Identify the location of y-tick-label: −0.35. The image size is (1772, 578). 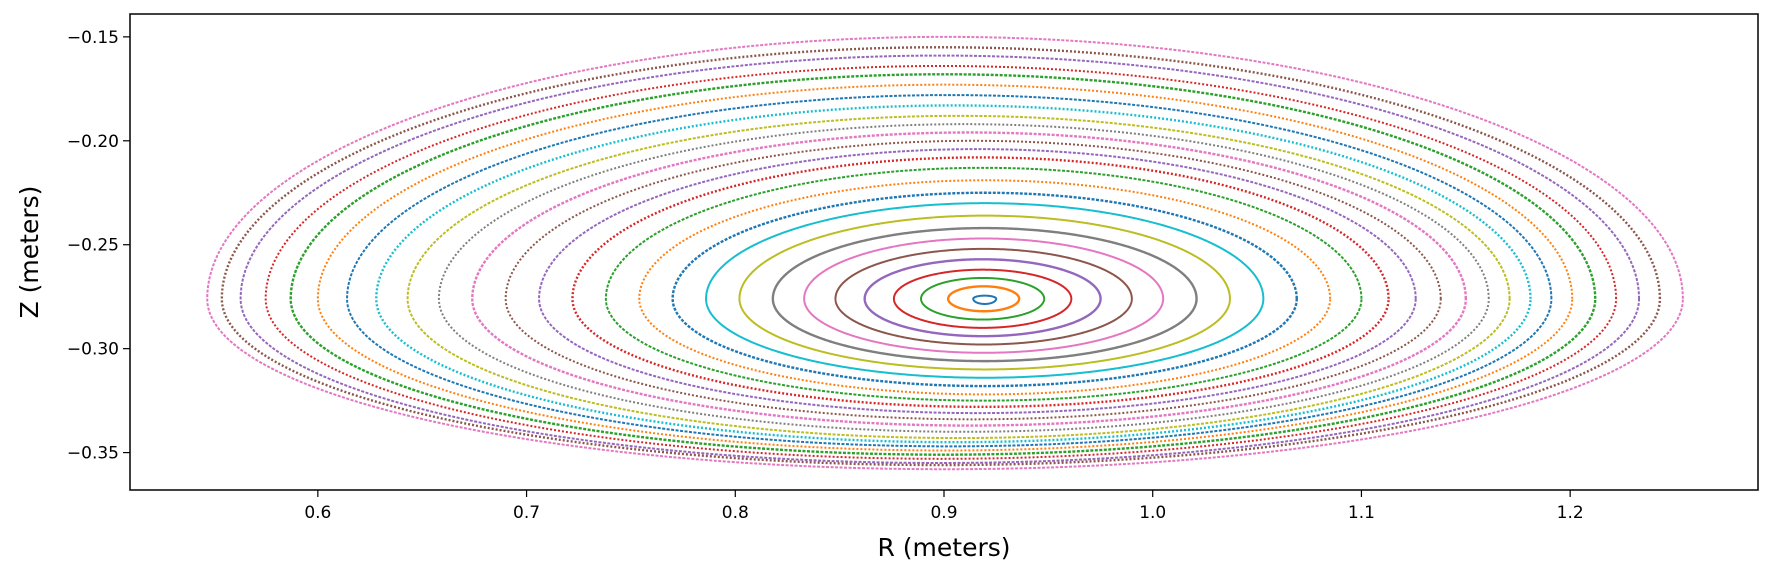
(93, 454).